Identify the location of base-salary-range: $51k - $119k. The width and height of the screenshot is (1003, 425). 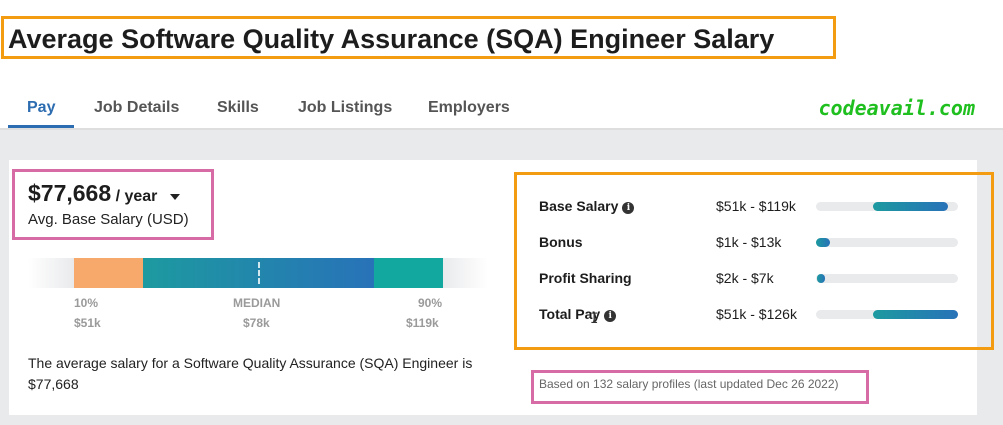
(756, 206).